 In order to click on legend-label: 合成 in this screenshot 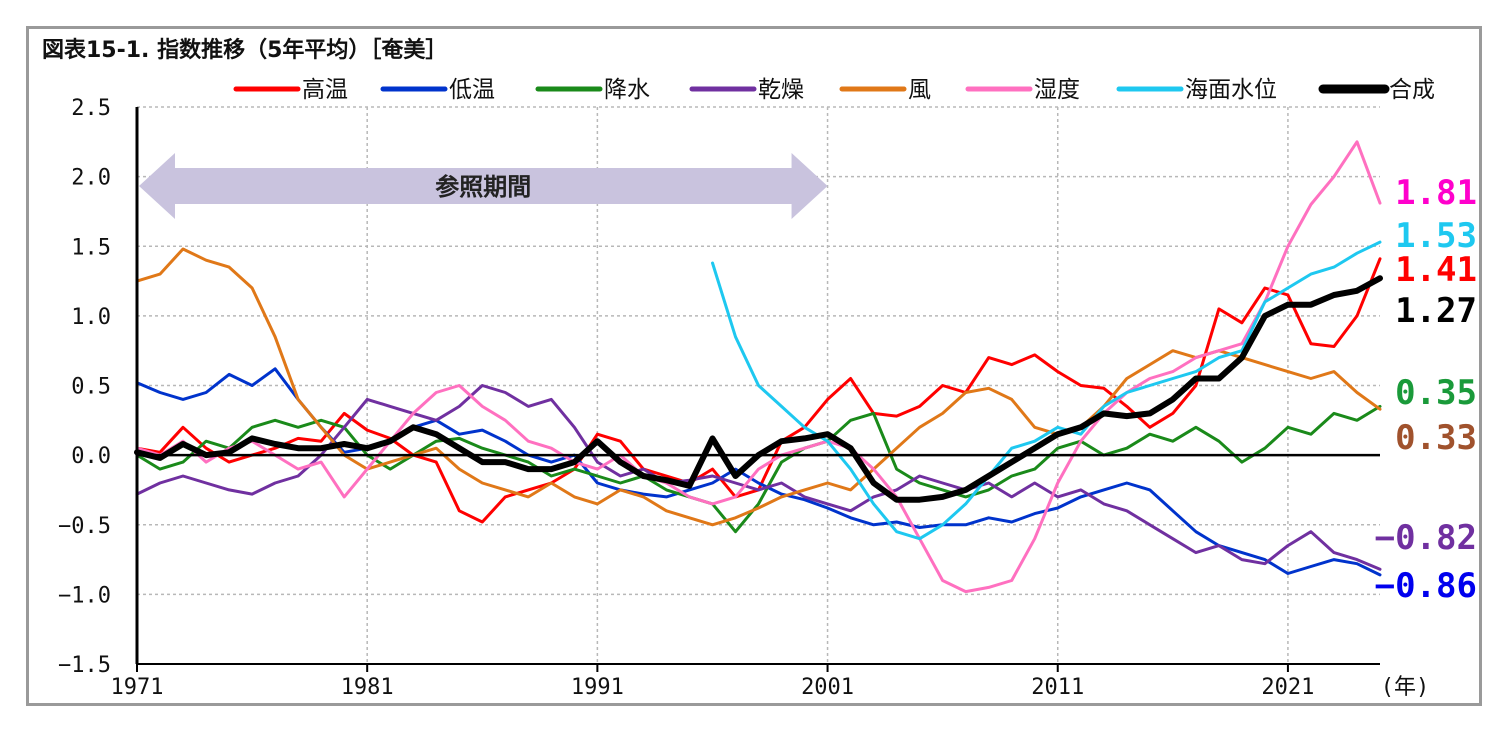, I will do `click(1412, 90)`.